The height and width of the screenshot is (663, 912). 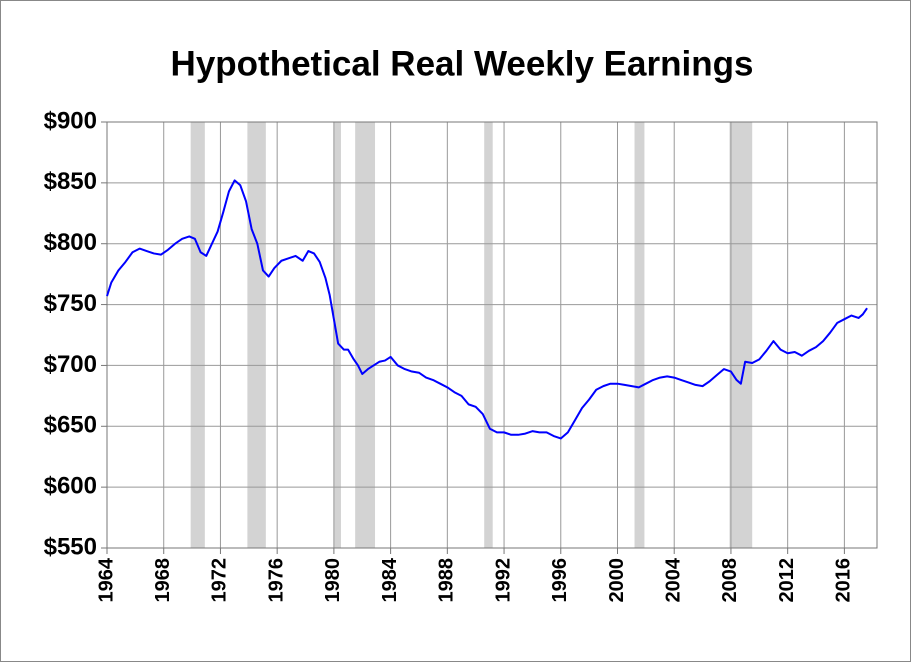 I want to click on x-tick-label: 2008, so click(x=730, y=580).